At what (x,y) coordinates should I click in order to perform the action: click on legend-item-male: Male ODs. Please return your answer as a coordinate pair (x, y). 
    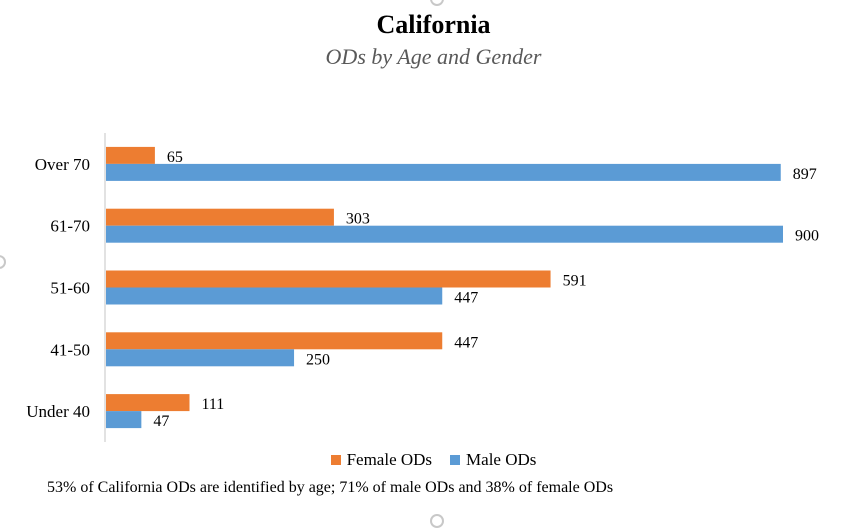
    Looking at the image, I should click on (493, 460).